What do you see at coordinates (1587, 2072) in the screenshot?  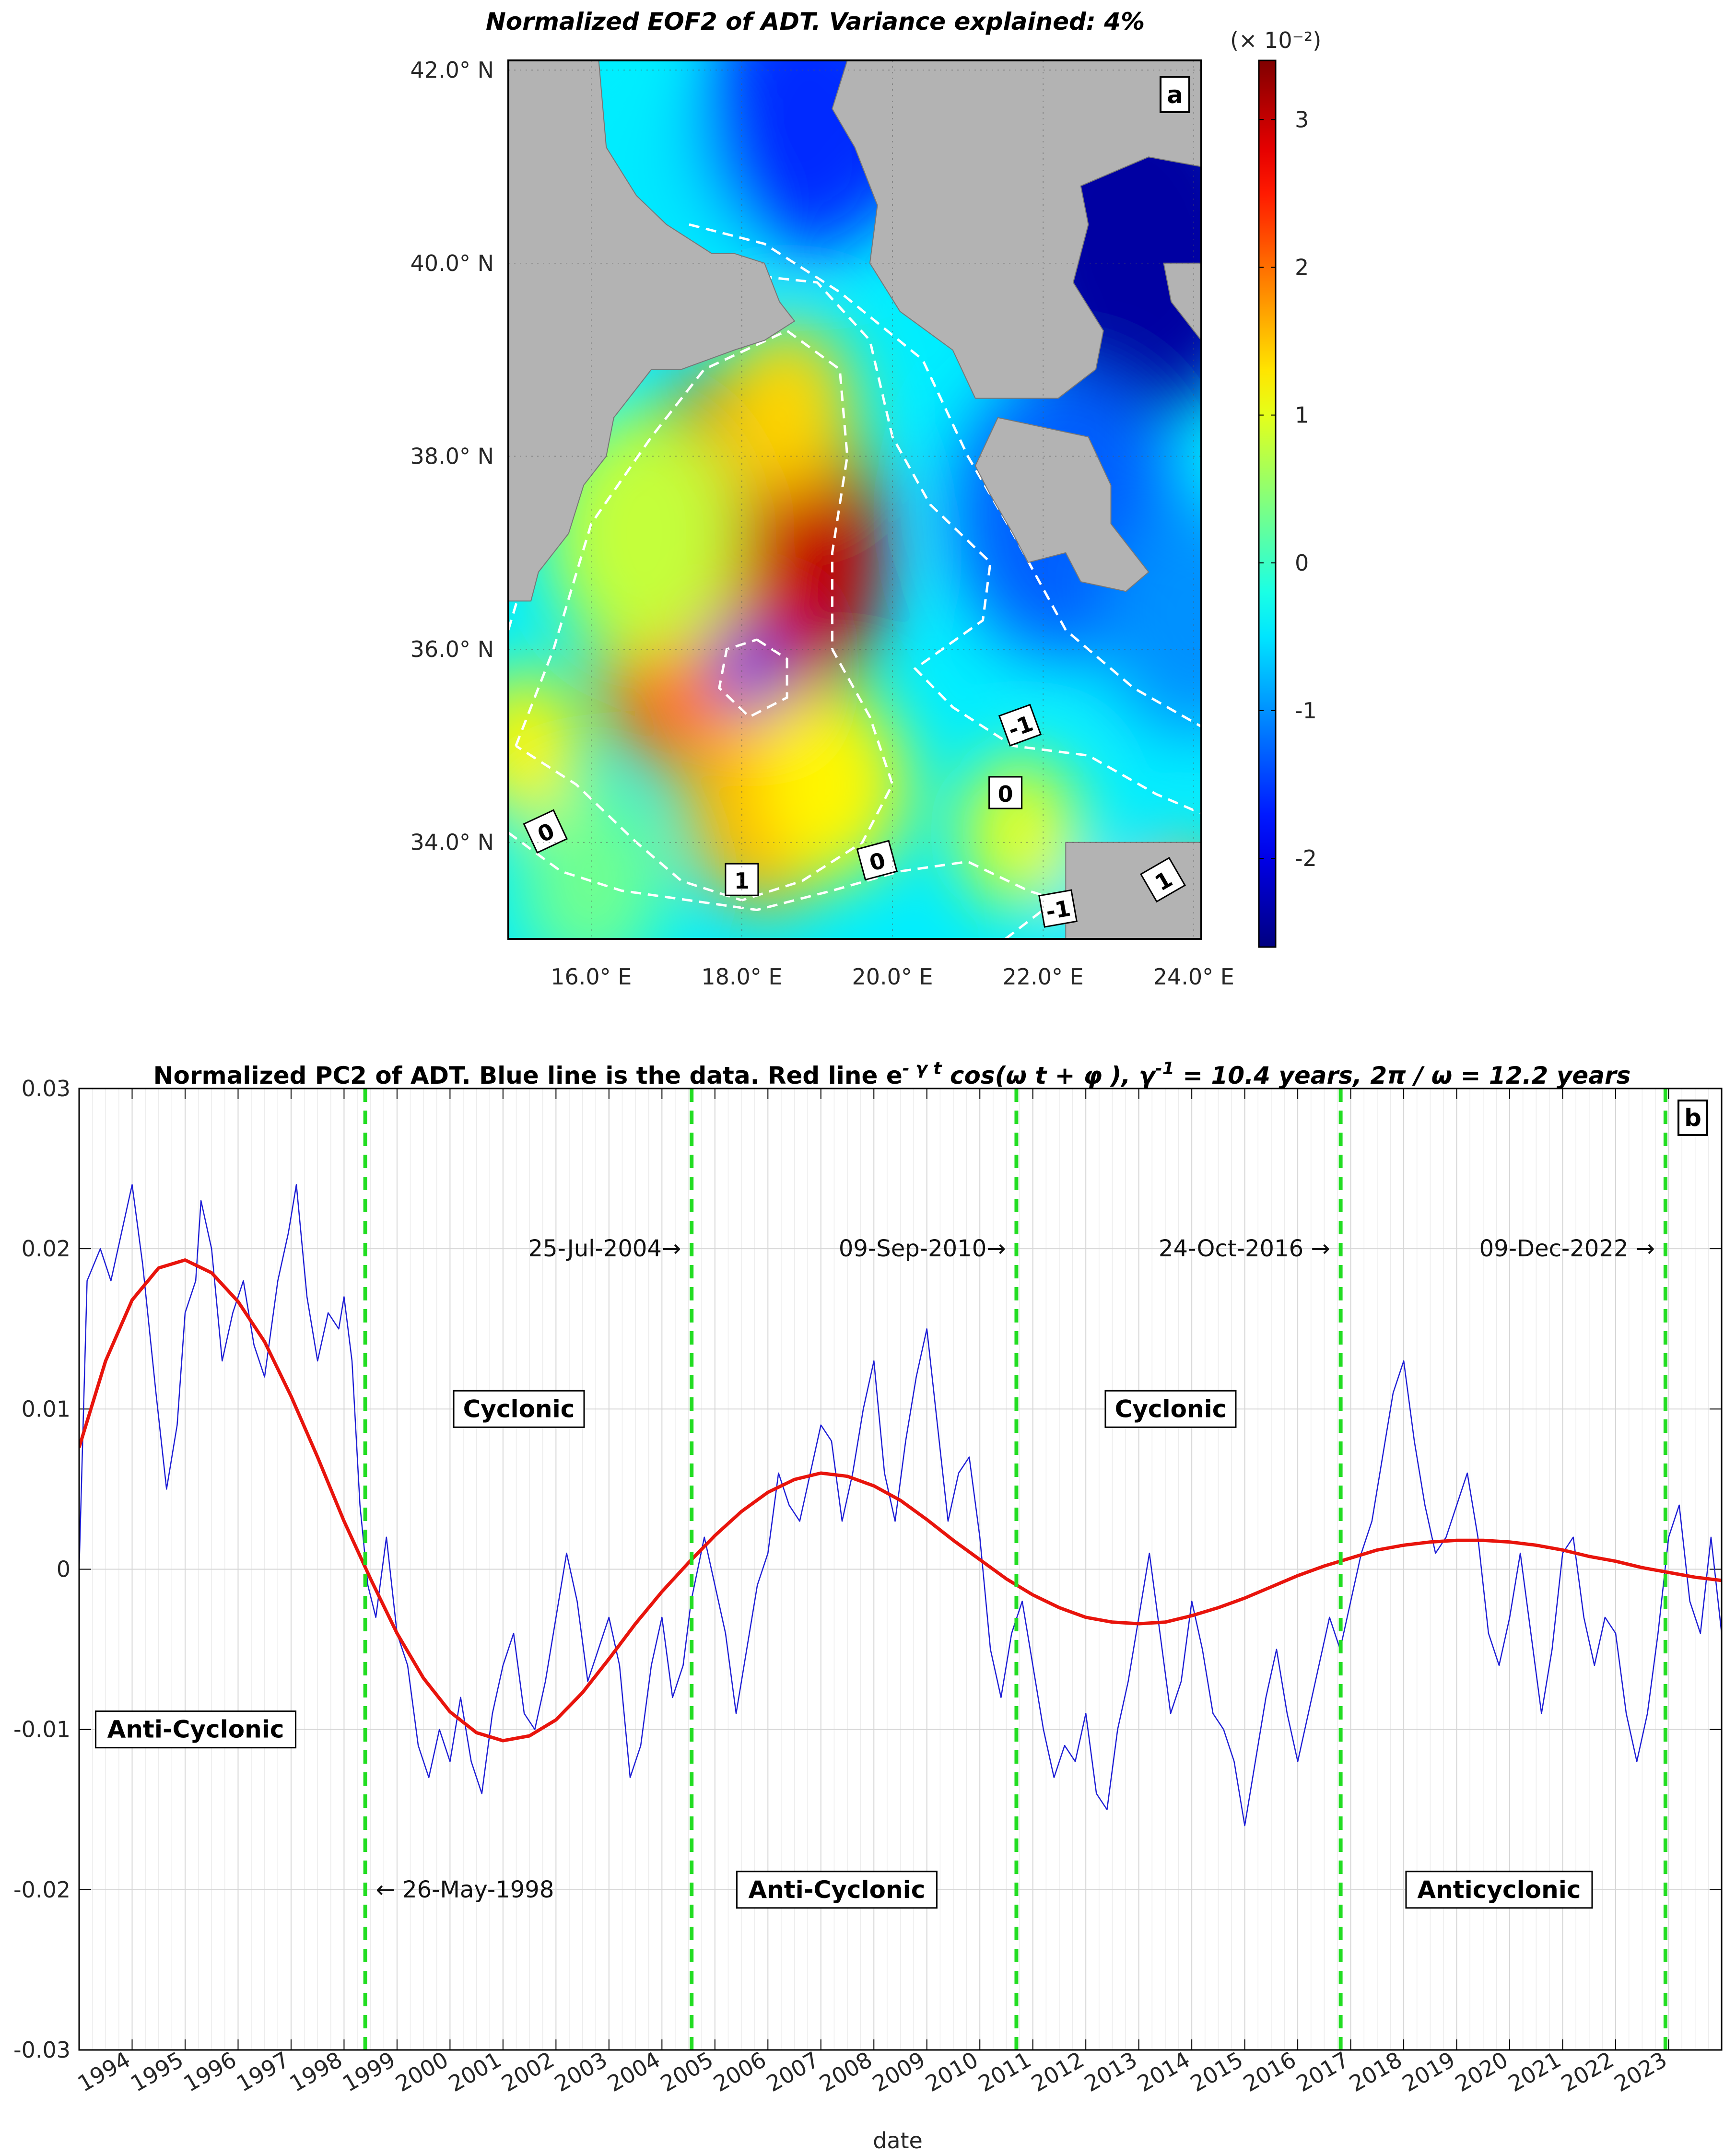 I see `ts-x-tick-label: 2022` at bounding box center [1587, 2072].